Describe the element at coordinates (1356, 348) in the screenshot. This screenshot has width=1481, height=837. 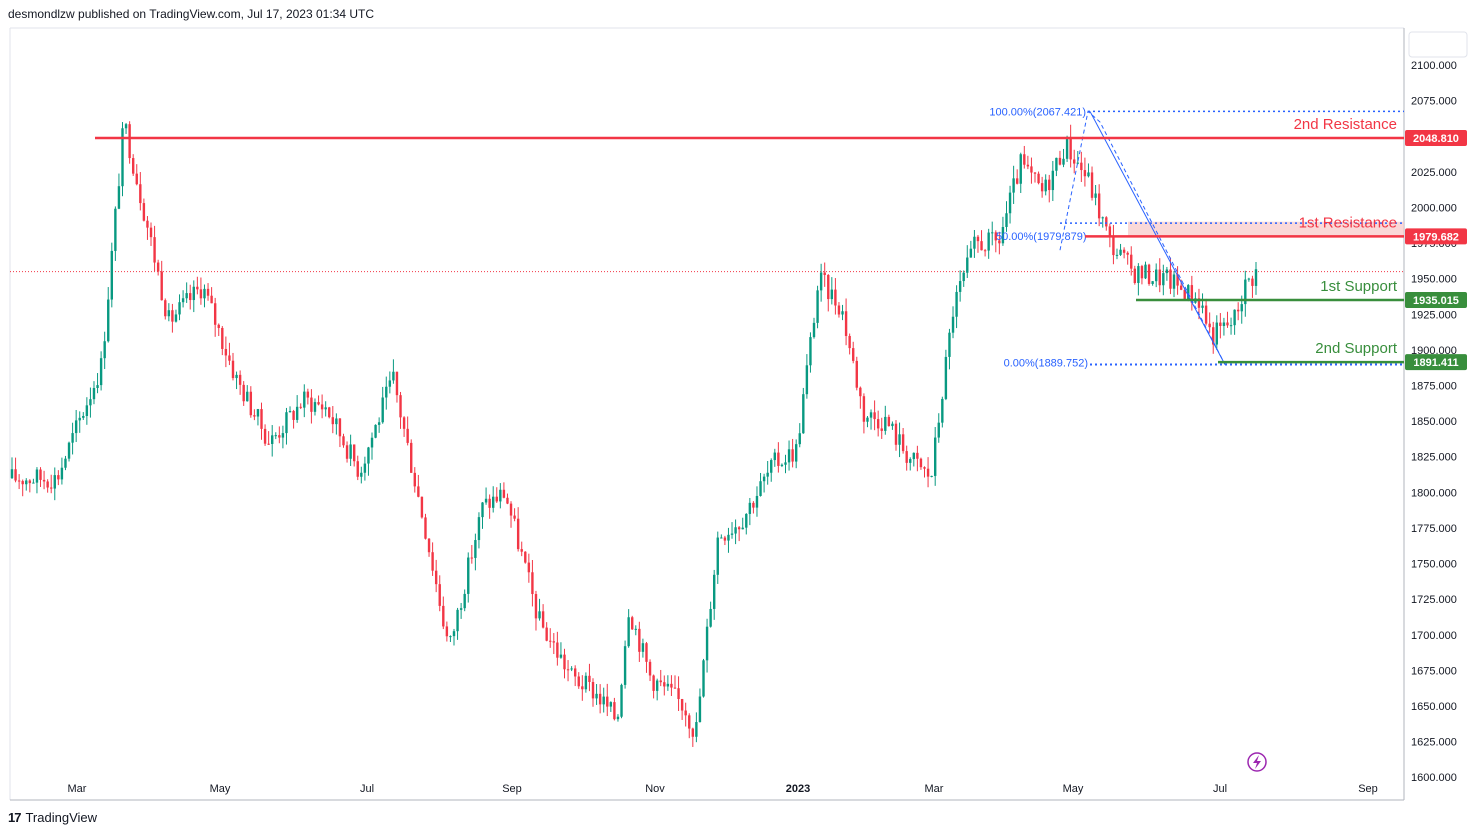
I see `level-label: 2nd Support` at that location.